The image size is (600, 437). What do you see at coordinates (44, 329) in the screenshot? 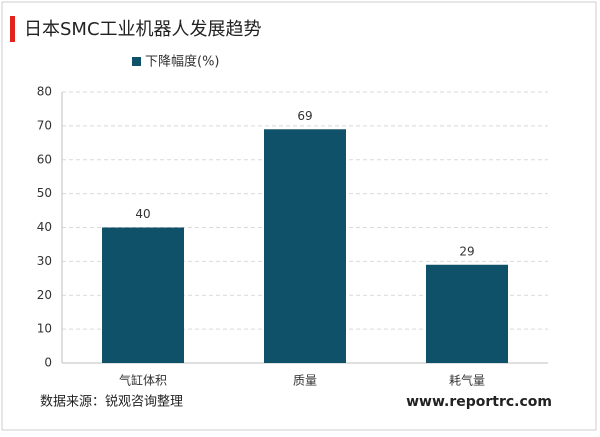
I see `y-tick-label: 10` at bounding box center [44, 329].